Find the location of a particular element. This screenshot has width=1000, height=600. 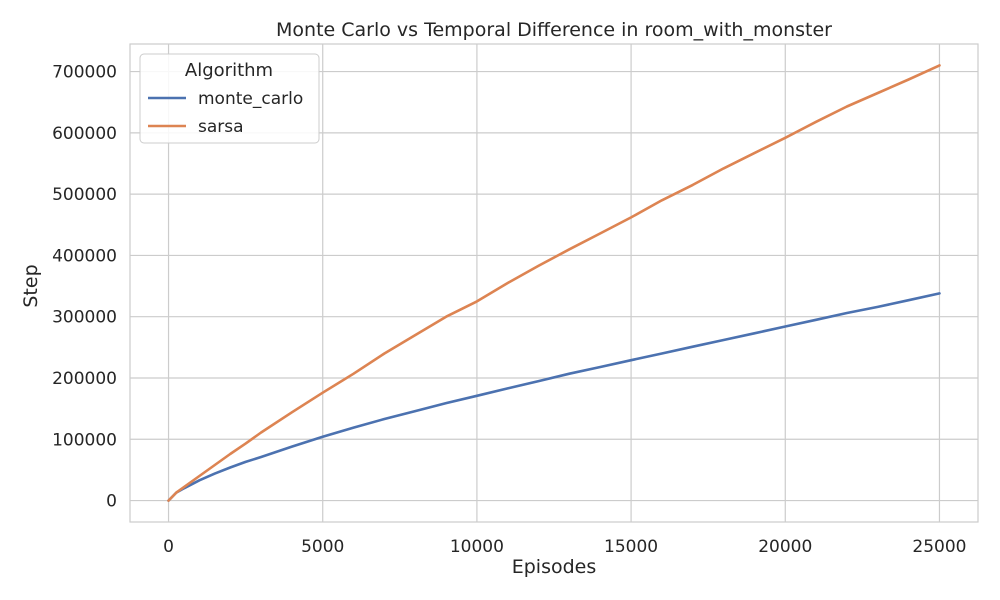

y-axis-label: Step is located at coordinates (31, 285).